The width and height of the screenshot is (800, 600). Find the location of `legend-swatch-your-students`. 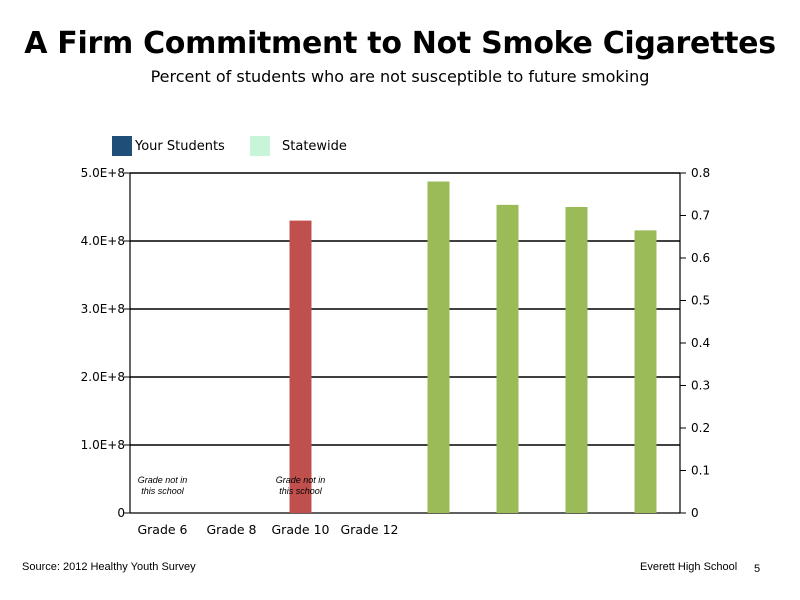

legend-swatch-your-students is located at coordinates (122, 146).